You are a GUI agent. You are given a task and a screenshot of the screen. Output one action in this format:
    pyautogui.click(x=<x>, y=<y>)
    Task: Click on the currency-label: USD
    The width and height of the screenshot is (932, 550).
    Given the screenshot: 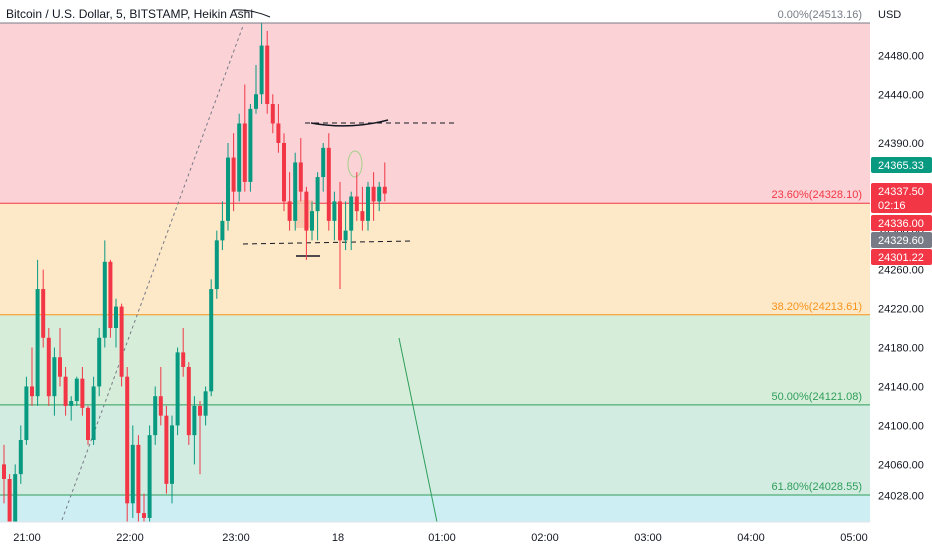 What is the action you would take?
    pyautogui.click(x=889, y=15)
    